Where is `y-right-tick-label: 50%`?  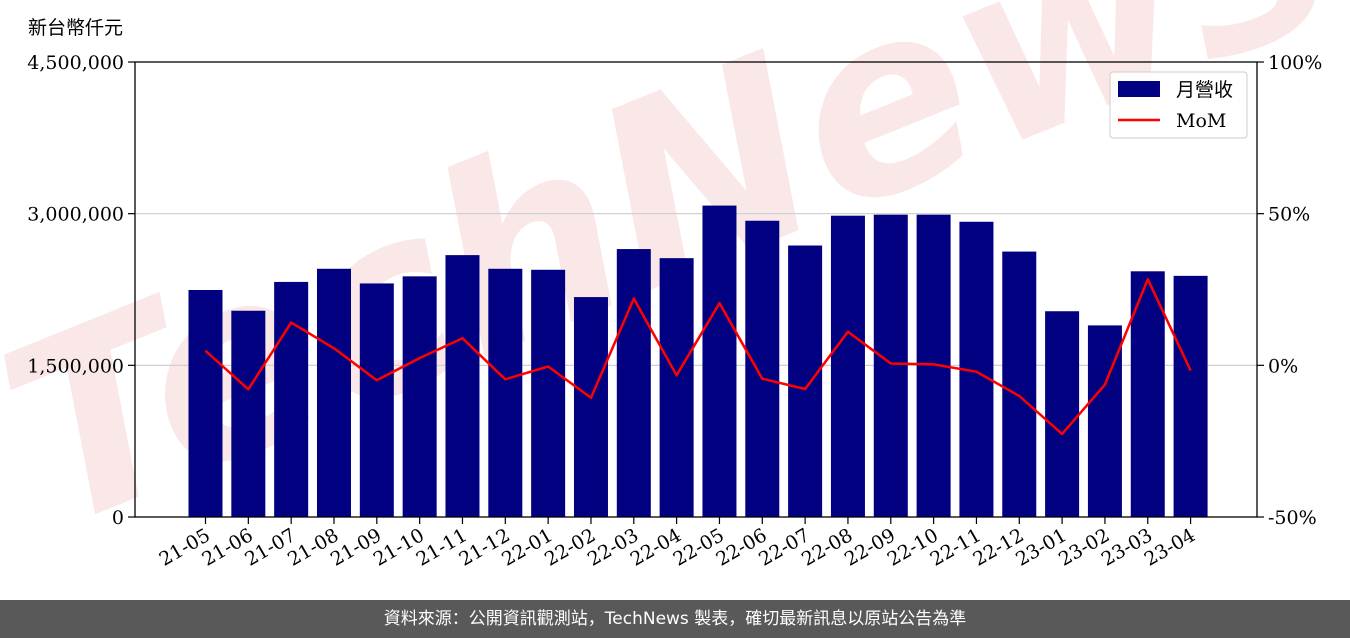
y-right-tick-label: 50% is located at coordinates (1289, 215).